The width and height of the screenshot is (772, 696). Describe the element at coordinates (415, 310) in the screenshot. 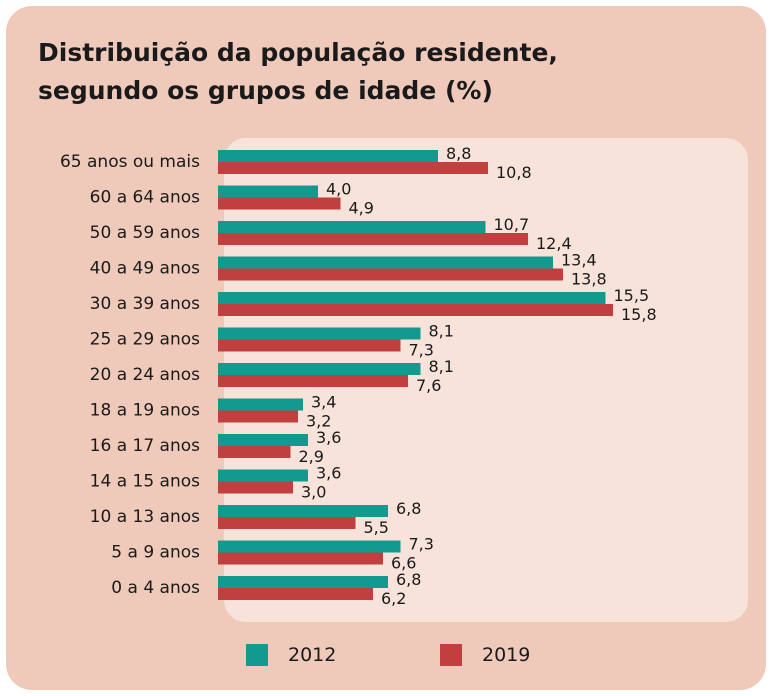

I see `bar-2019-30-a-39-anos` at that location.